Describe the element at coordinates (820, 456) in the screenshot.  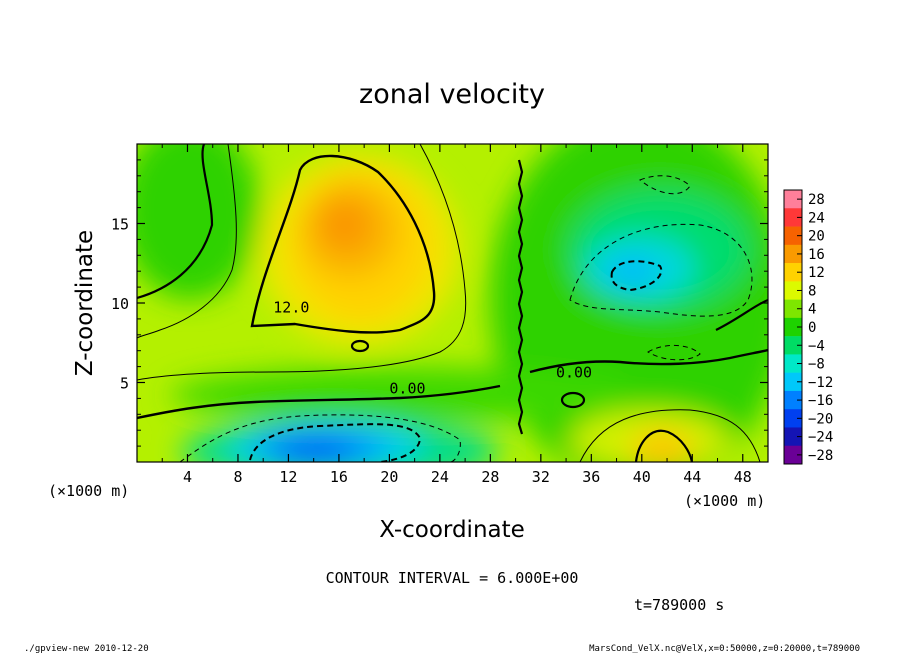
I see `colorbar-label: −28` at that location.